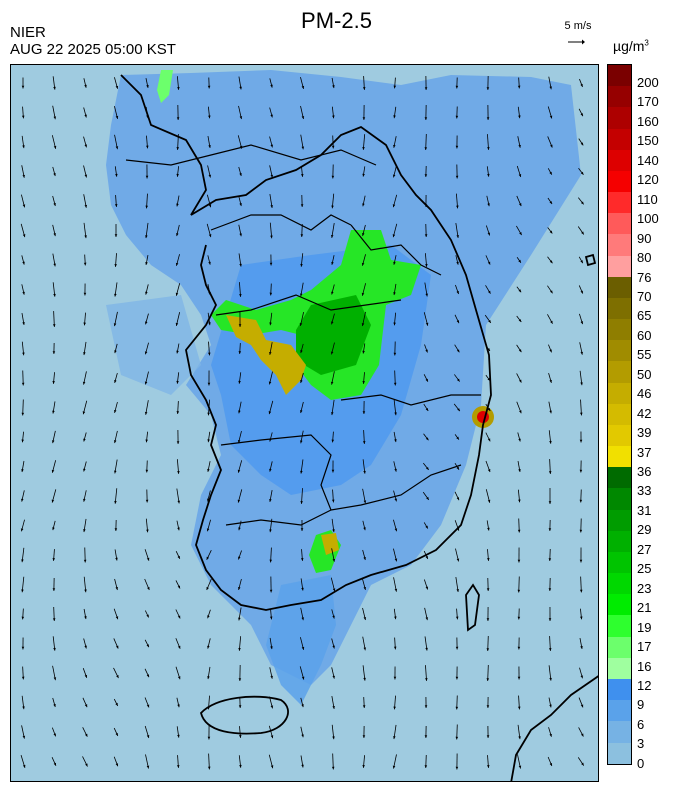 This screenshot has height=795, width=673. What do you see at coordinates (308, 305) in the screenshot?
I see `border-chungcheong` at bounding box center [308, 305].